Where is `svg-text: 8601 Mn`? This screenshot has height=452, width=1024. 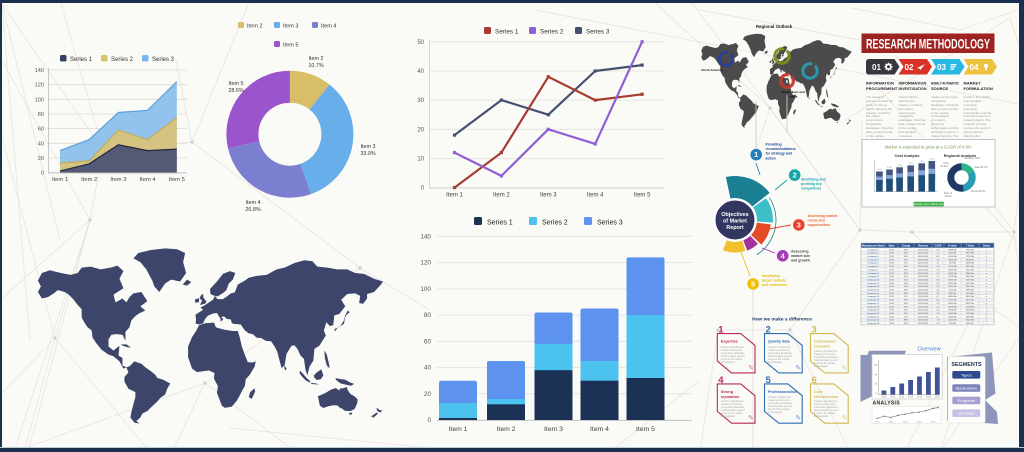 svg-text: 8601 Mn is located at coordinates (970, 297).